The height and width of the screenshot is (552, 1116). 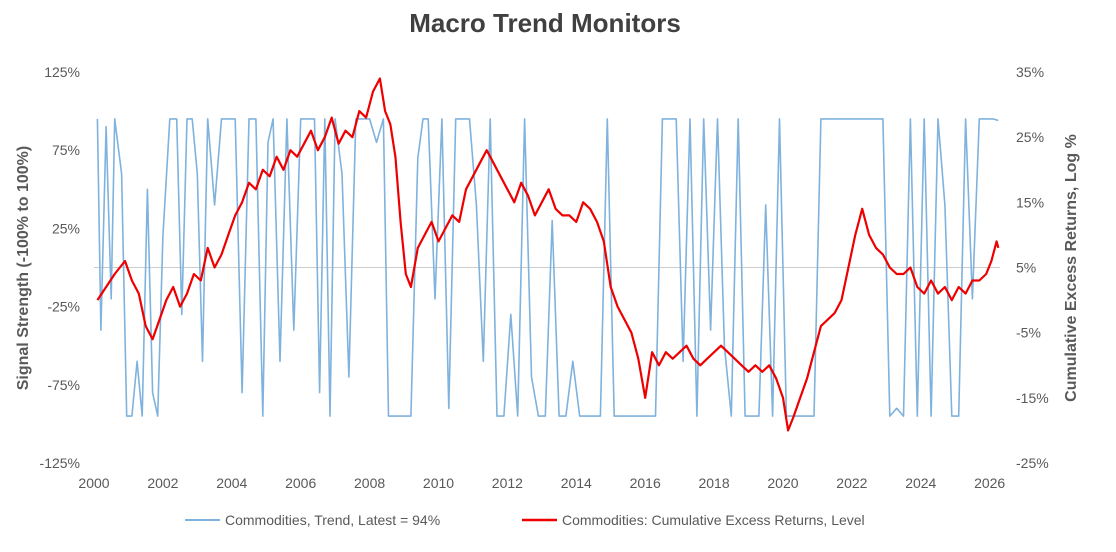 What do you see at coordinates (66, 150) in the screenshot?
I see `y-left-tick-label: 75%` at bounding box center [66, 150].